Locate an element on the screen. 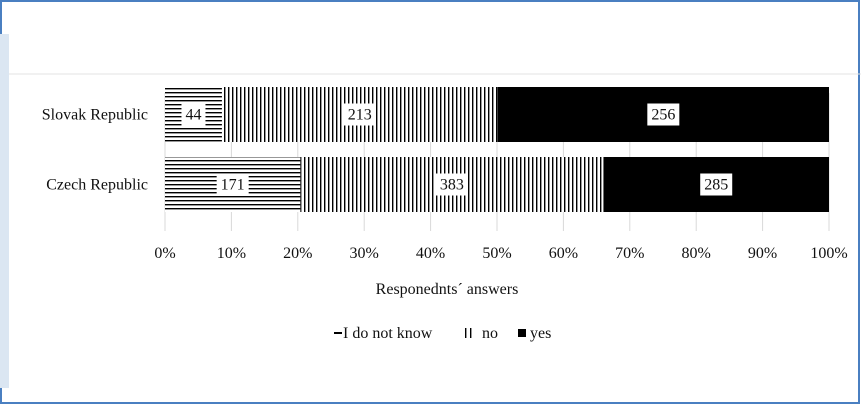  x-axis-label: Responednts´ answers is located at coordinates (447, 289).